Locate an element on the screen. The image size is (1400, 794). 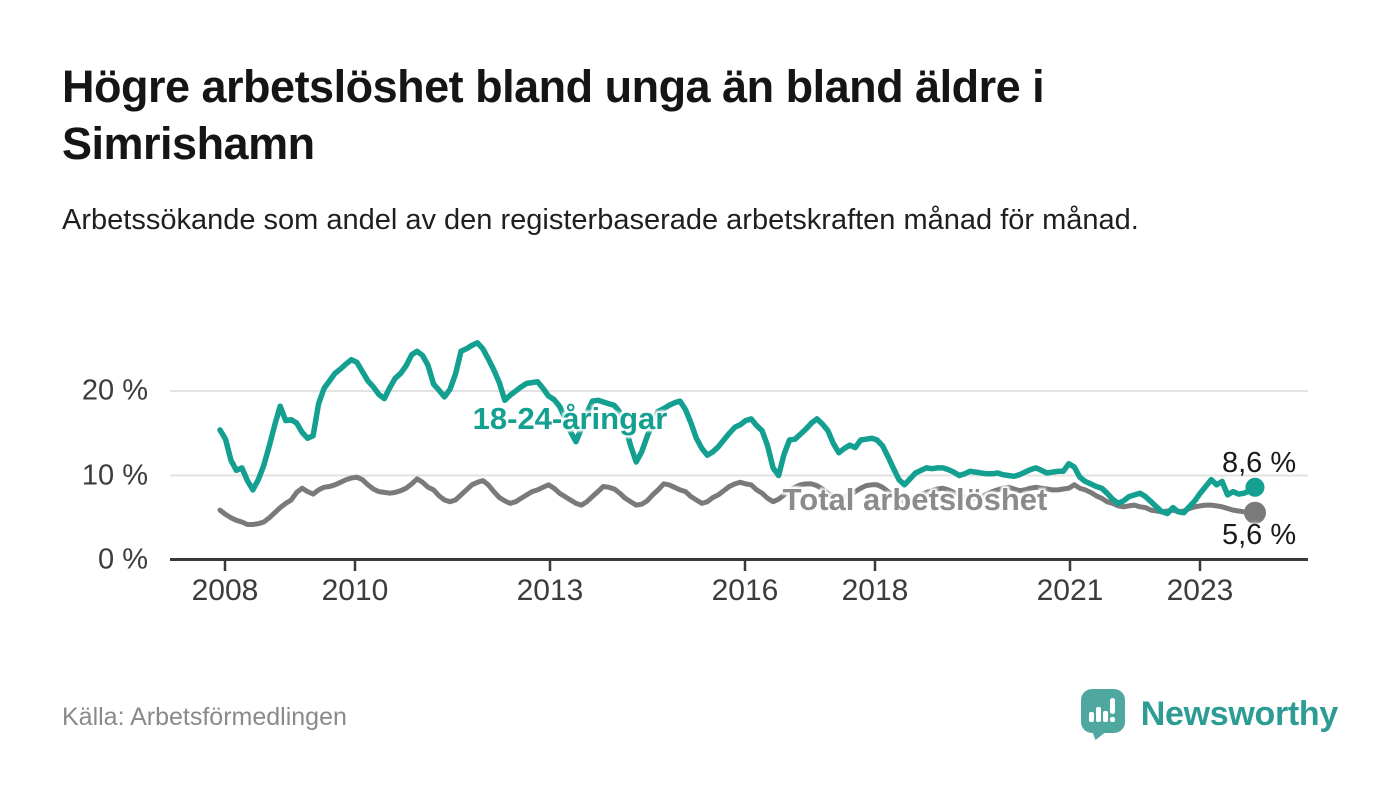
series-label-young: 18-24-åringar is located at coordinates (570, 418).